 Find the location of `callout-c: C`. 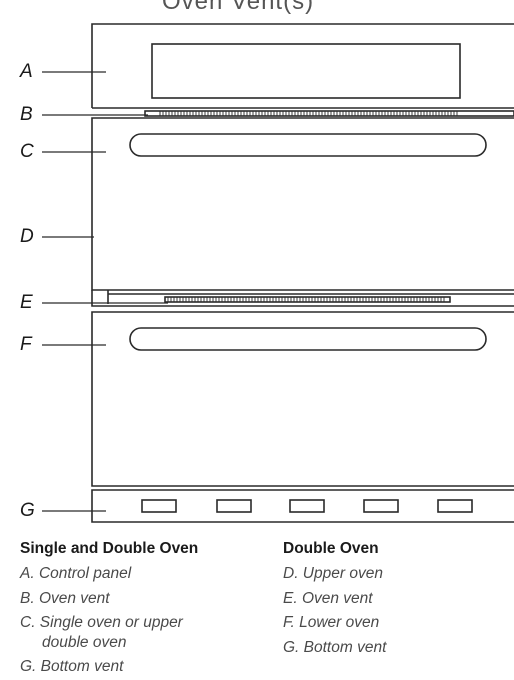

callout-c: C is located at coordinates (27, 151).